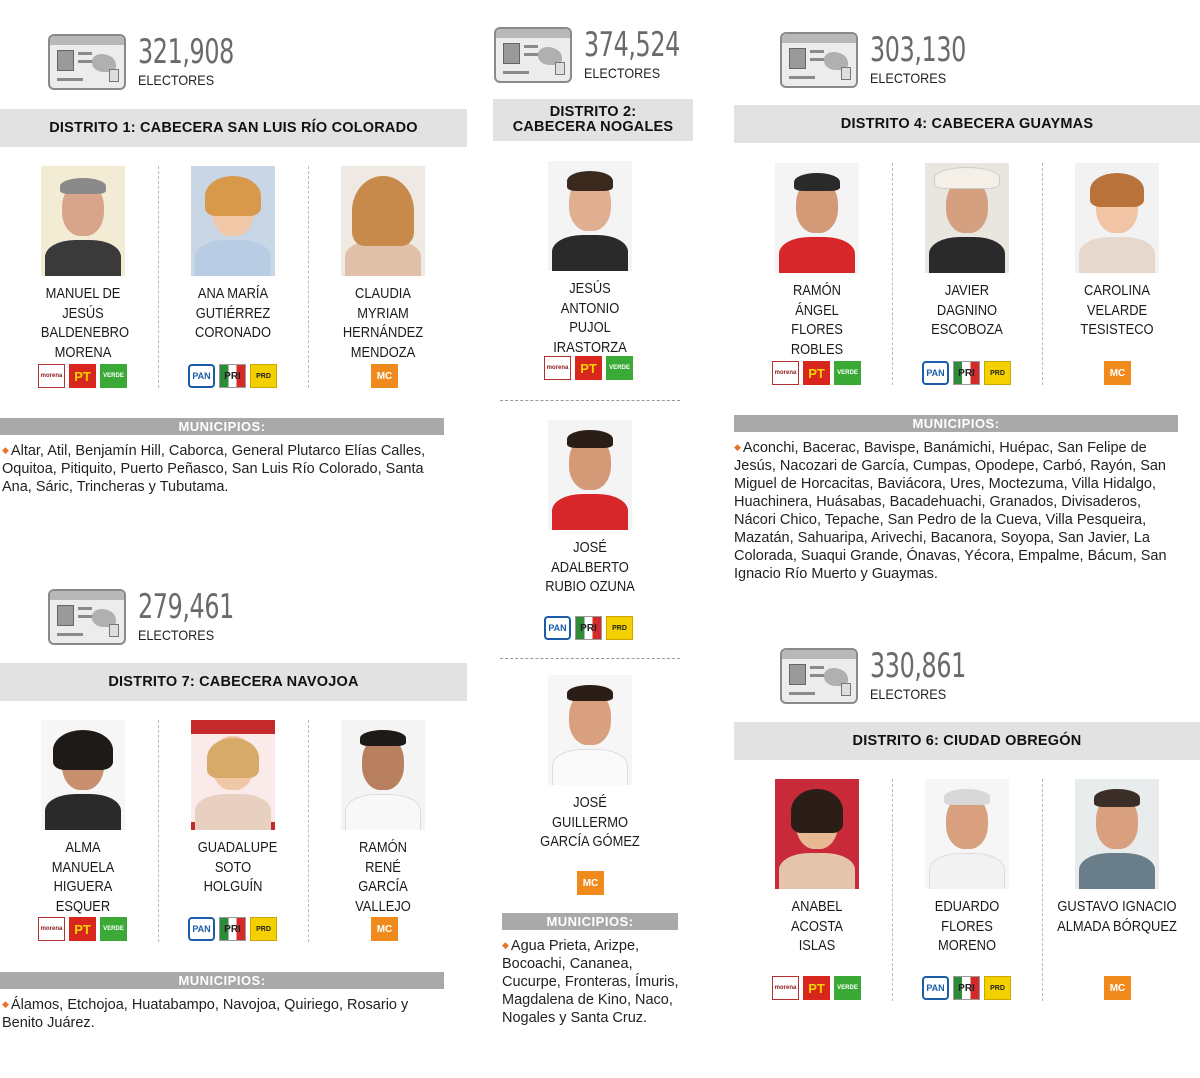 The width and height of the screenshot is (1200, 1078). I want to click on candidate-name: JOSÉ ADALBERTO RUBIO OZUNA, so click(590, 567).